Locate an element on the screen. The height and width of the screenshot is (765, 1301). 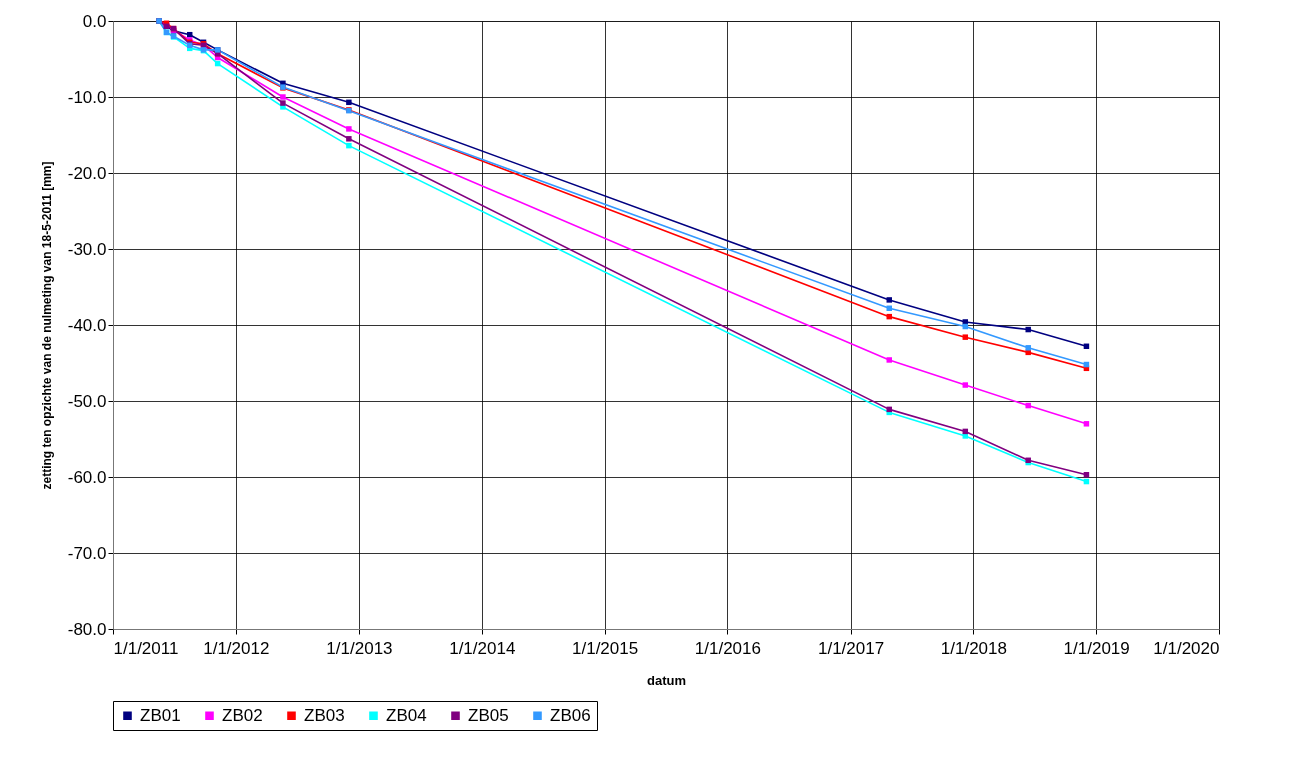
y-axis-title: zetting ten opzichte van de nulmeting van 18-5-2011 [mm] is located at coordinates (46, 325).